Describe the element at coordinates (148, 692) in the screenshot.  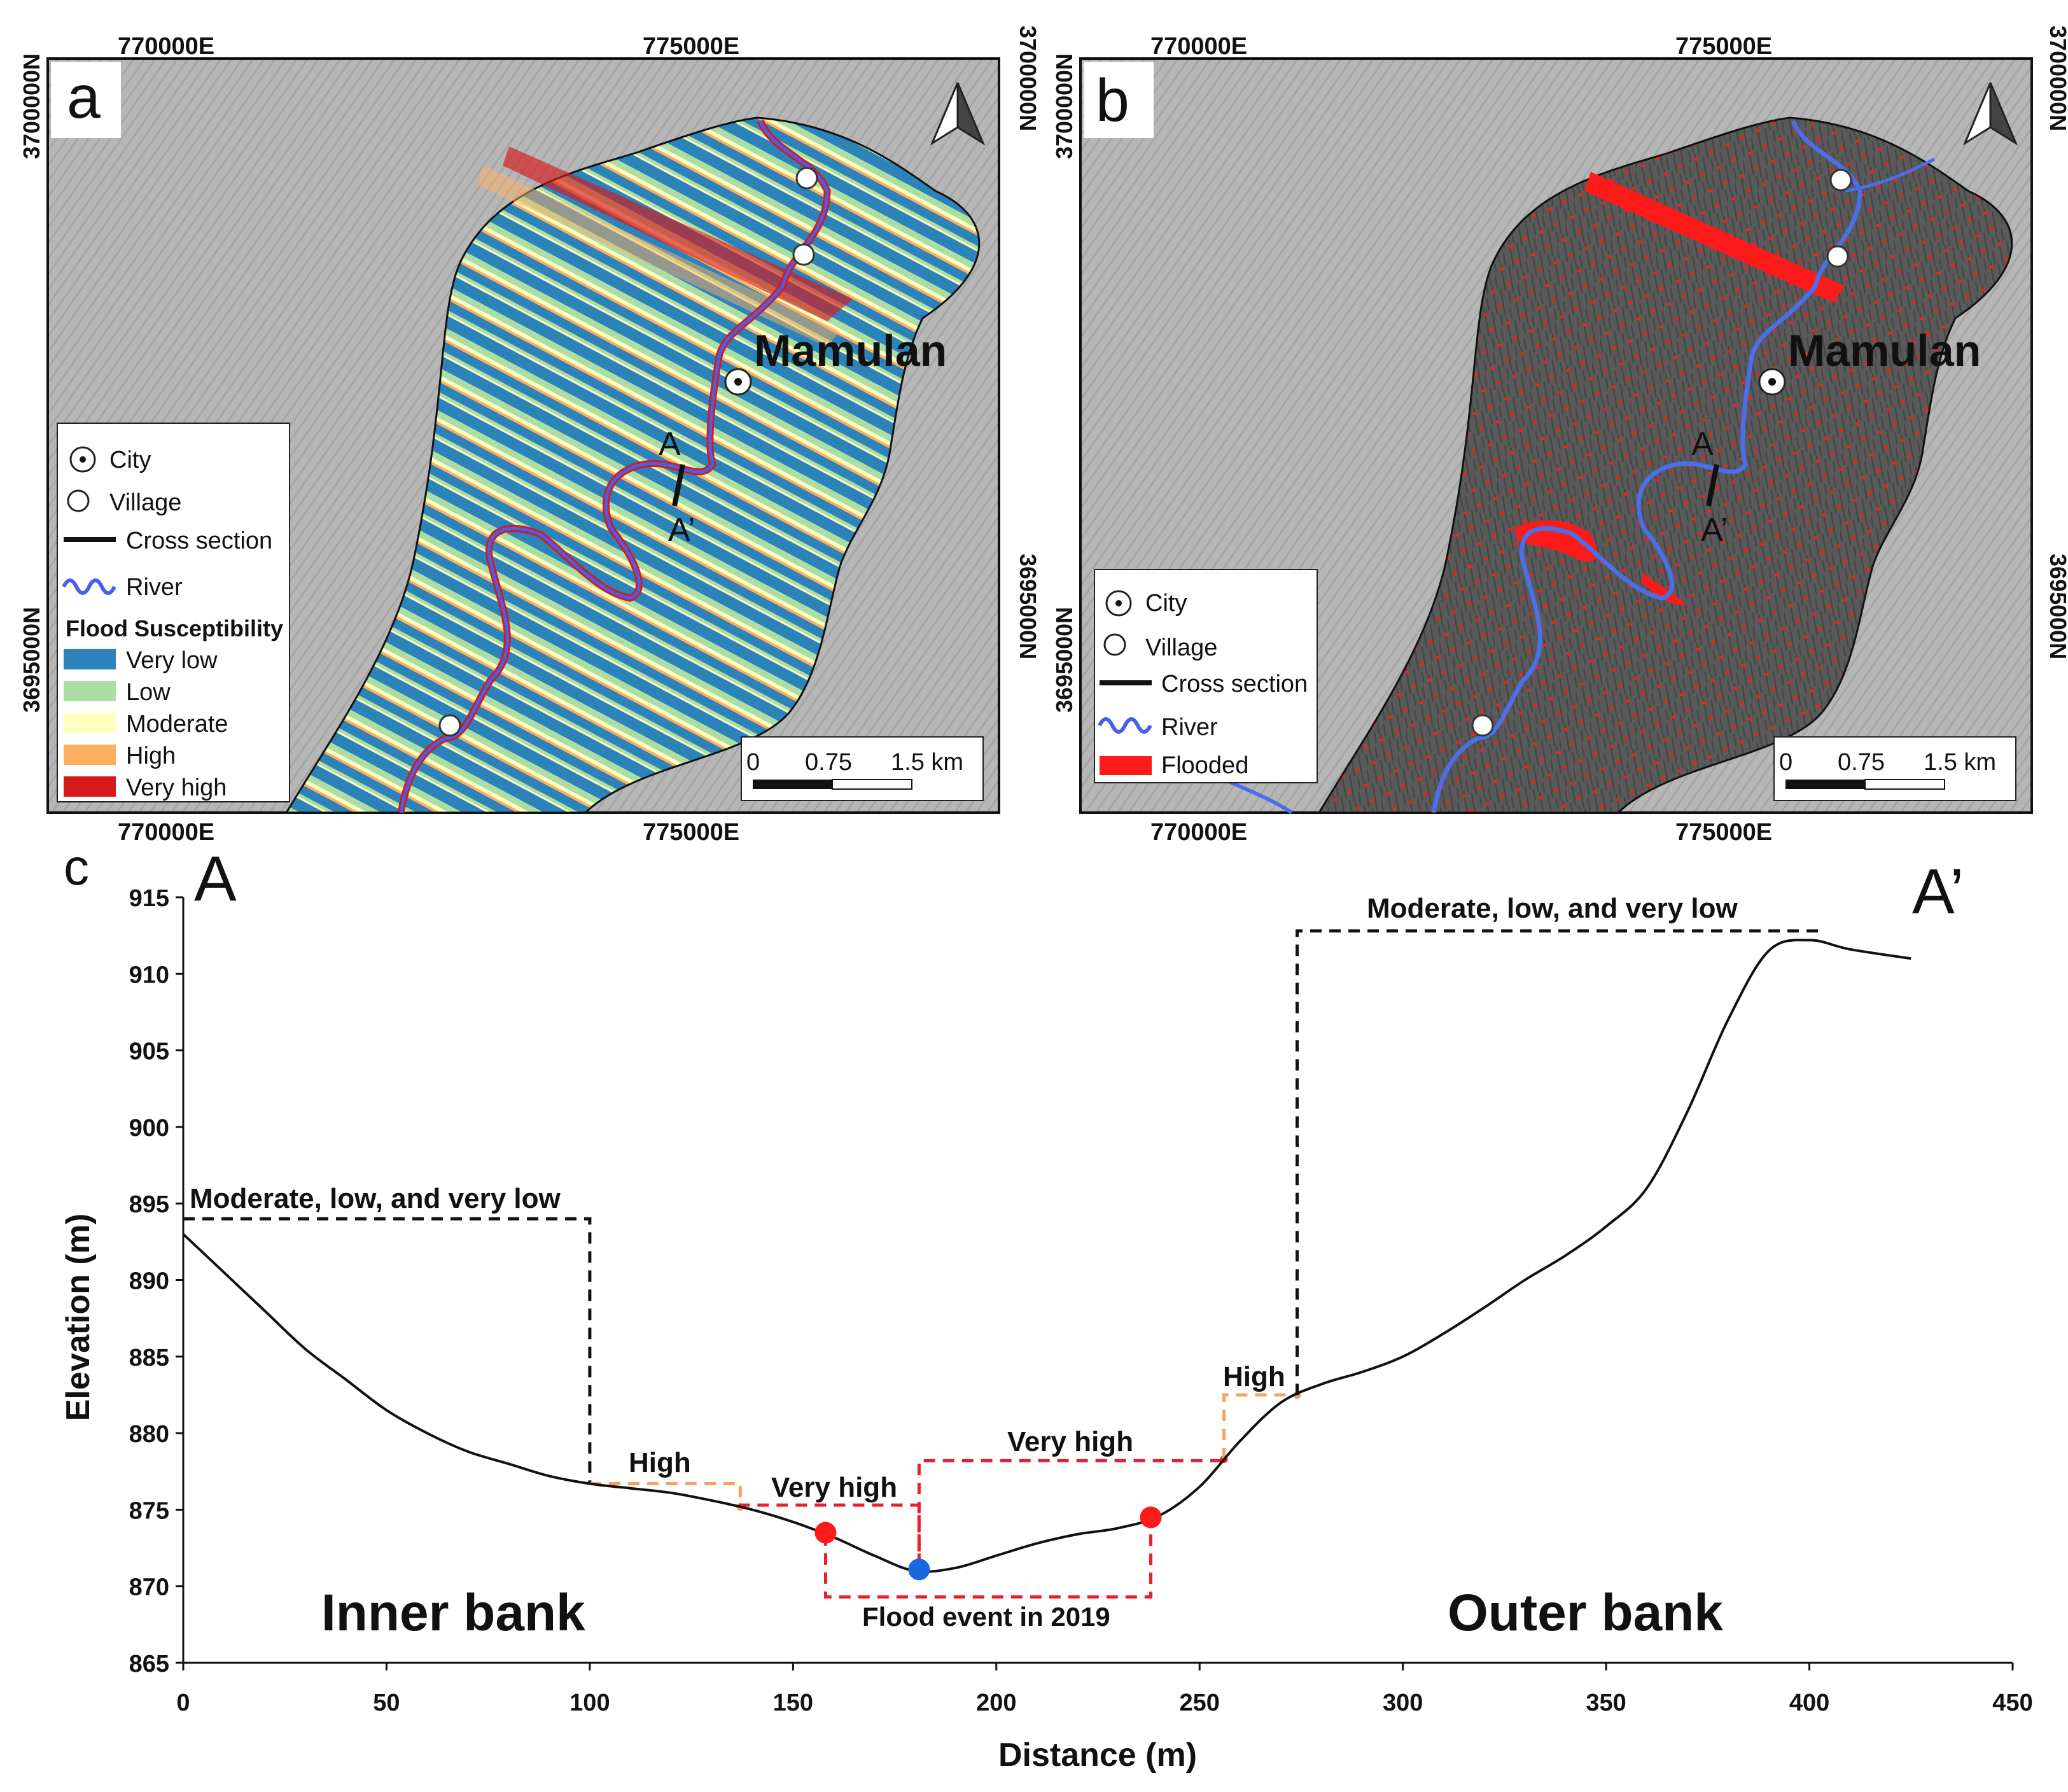
I see `legend-a-class-1: Low` at that location.